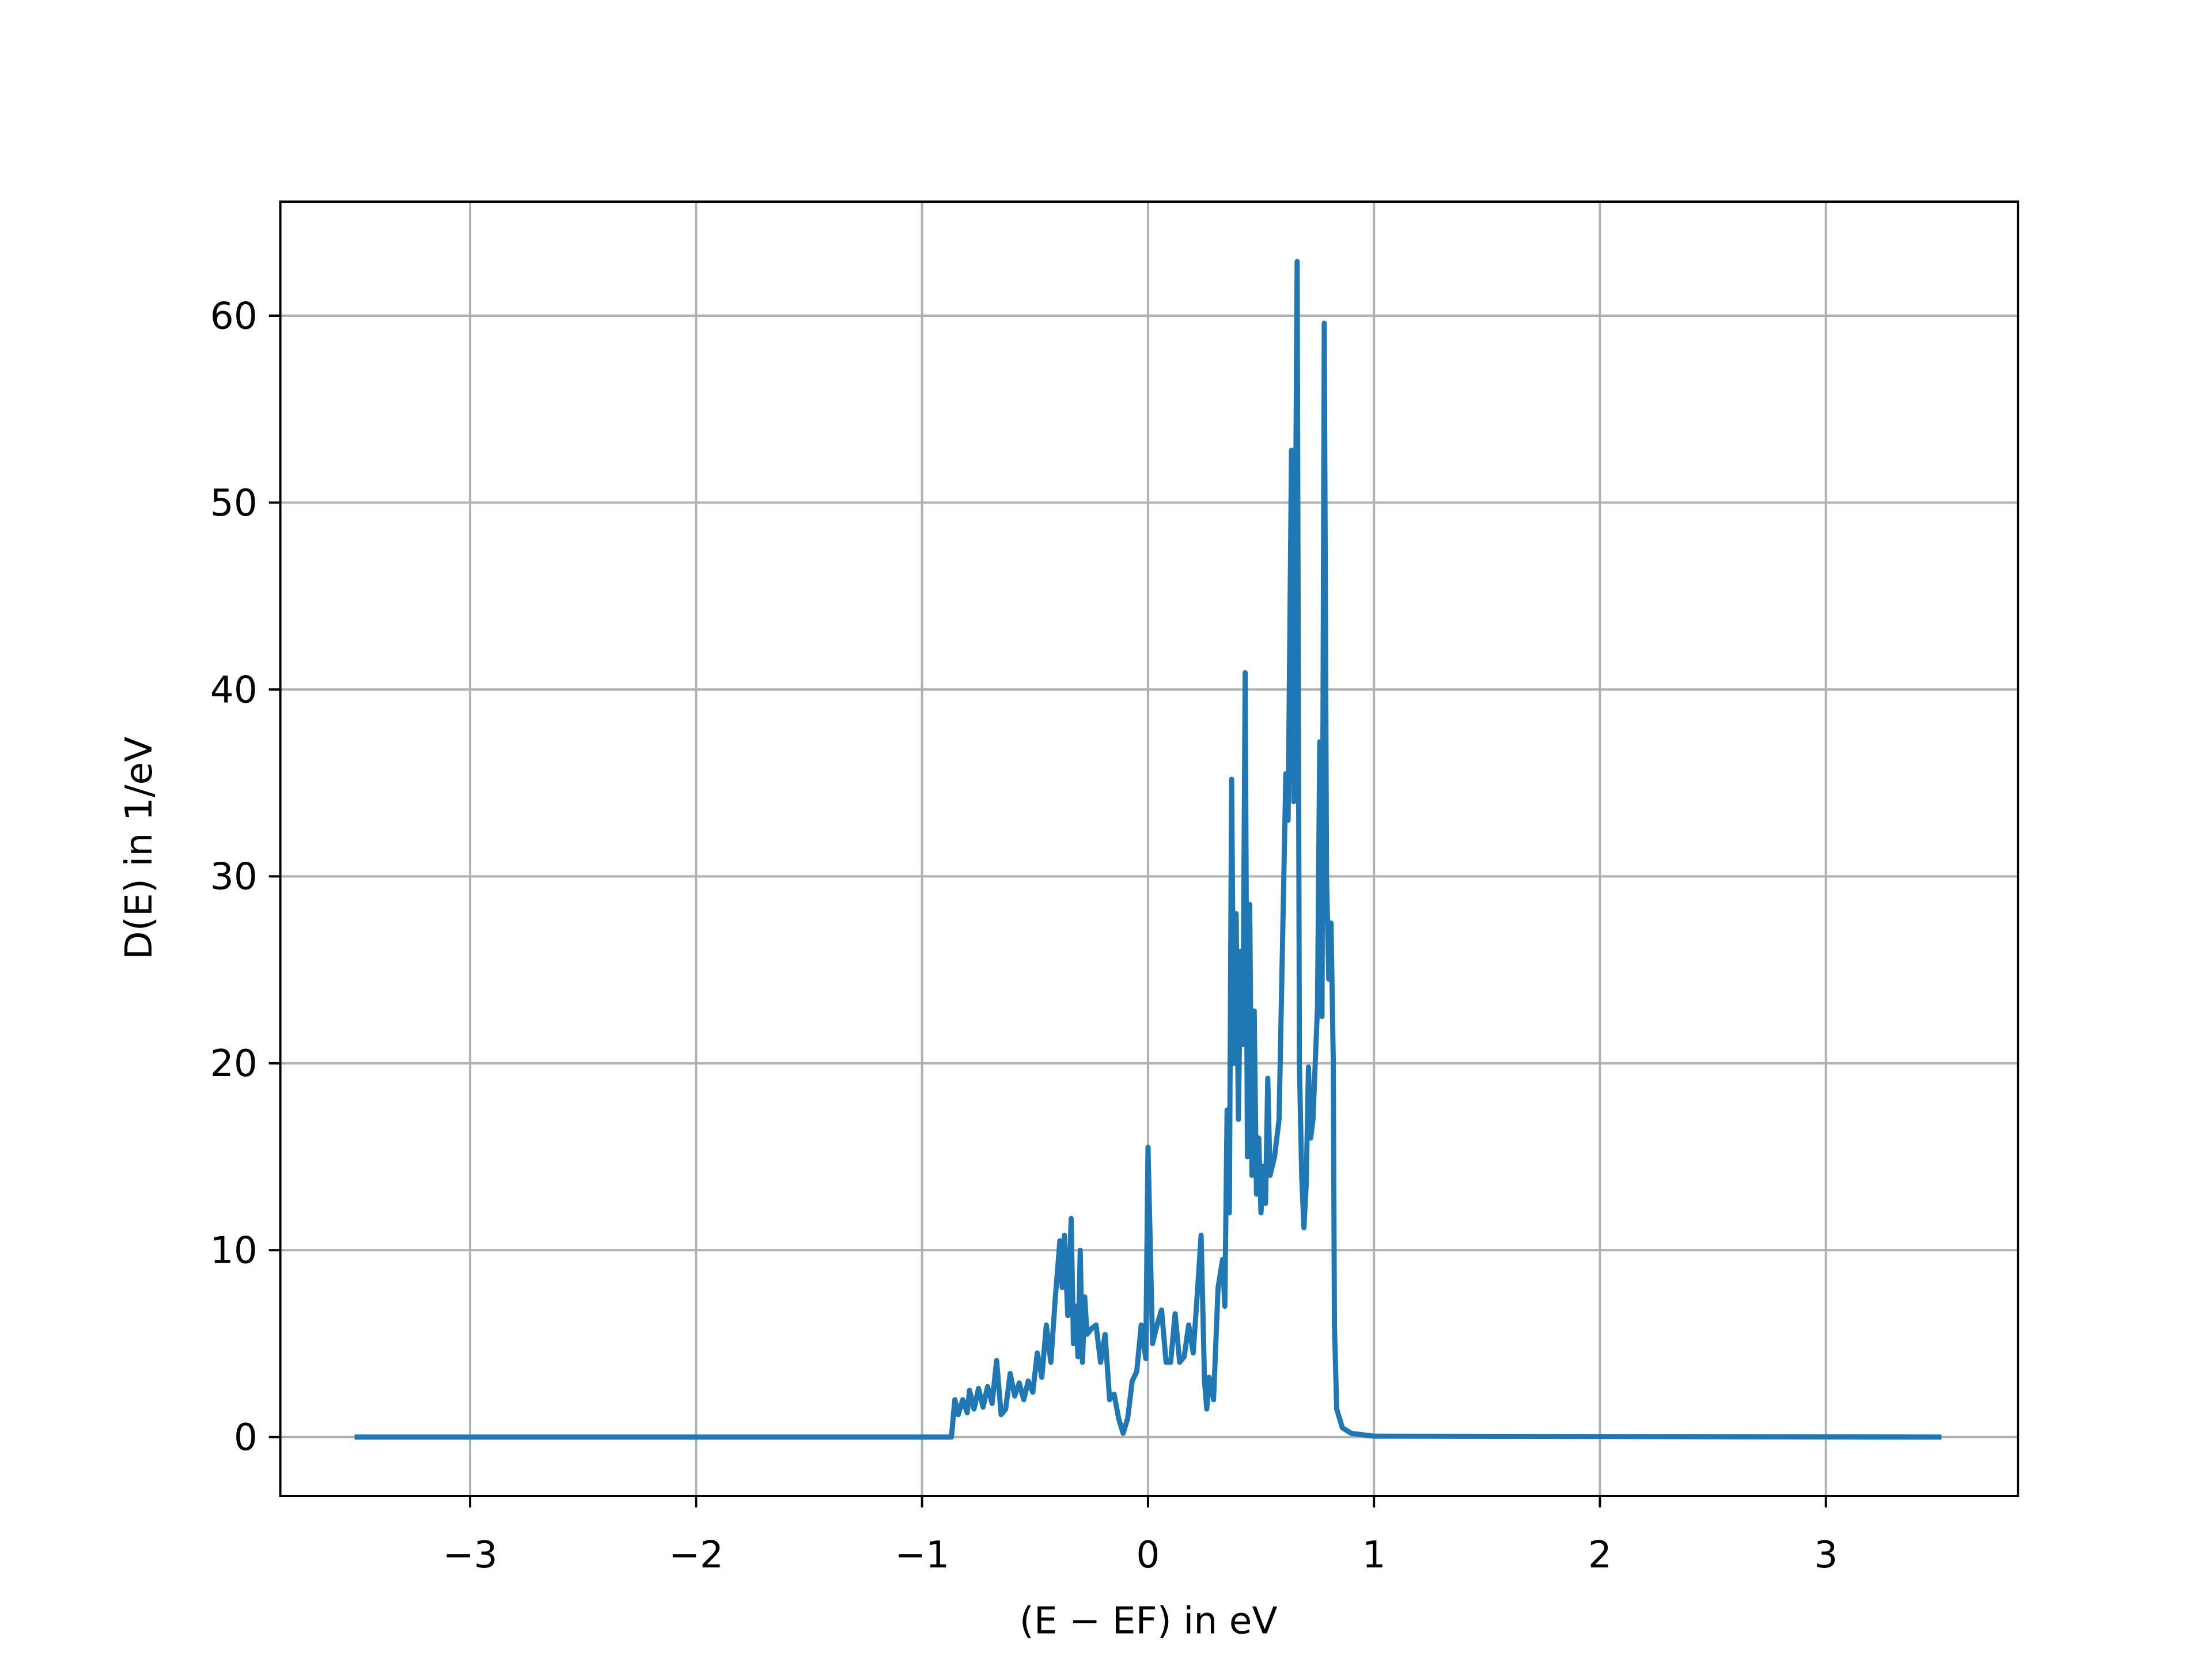 The height and width of the screenshot is (1659, 2212). Describe the element at coordinates (233, 503) in the screenshot. I see `y-tick-label: 50` at that location.